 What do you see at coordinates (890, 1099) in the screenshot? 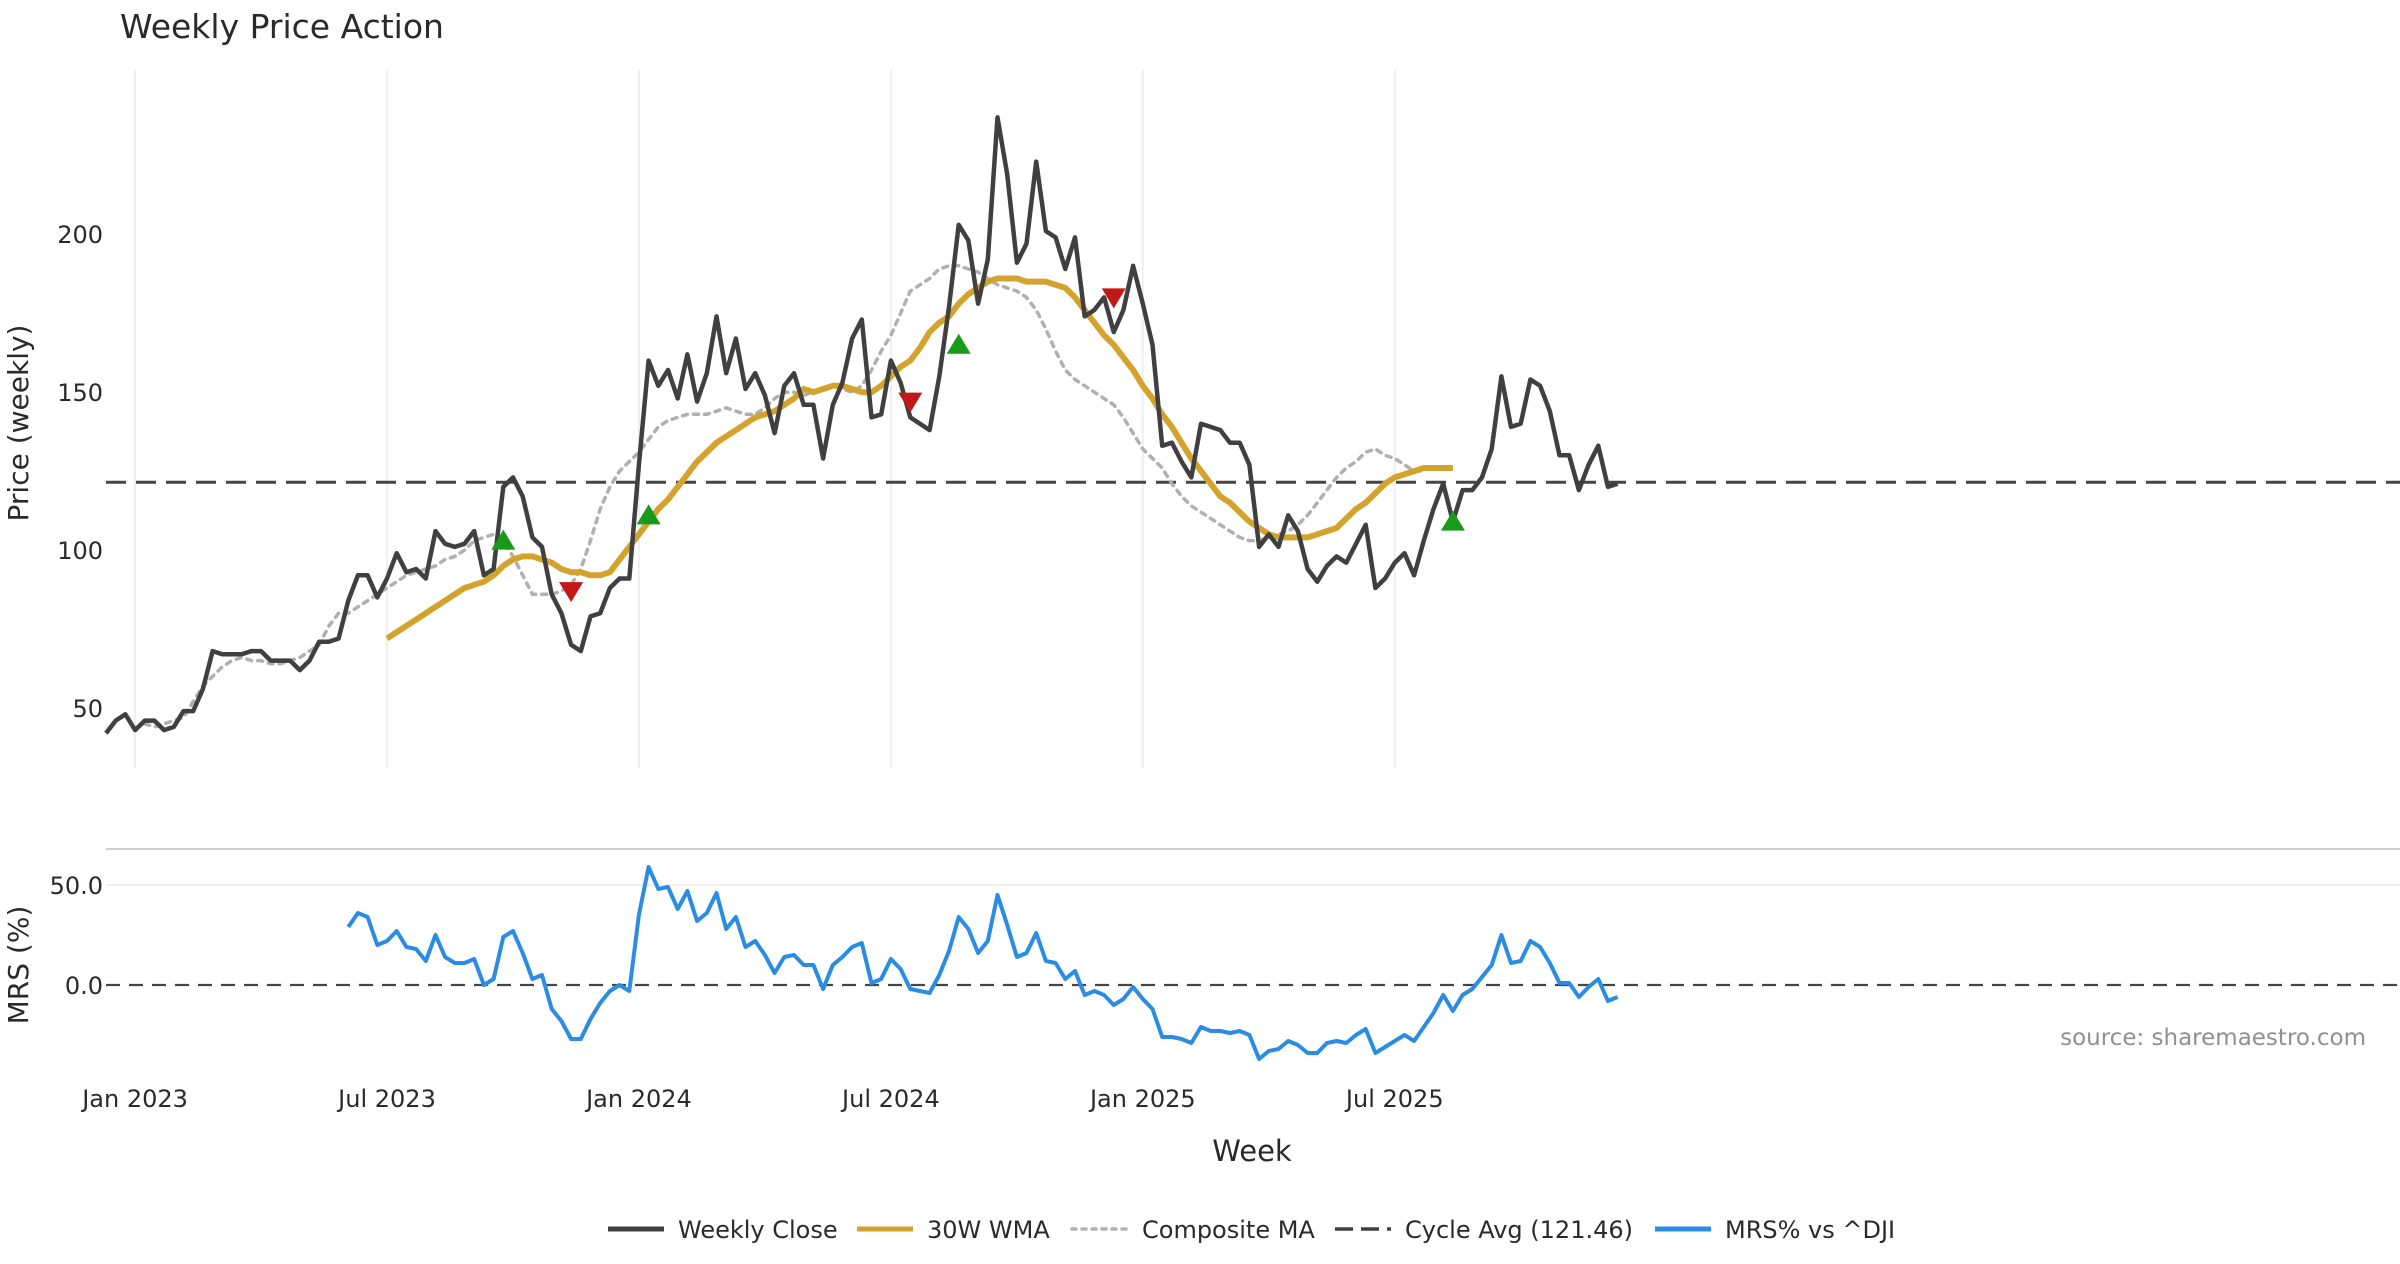
I see `x-tick-label: Jul 2024` at bounding box center [890, 1099].